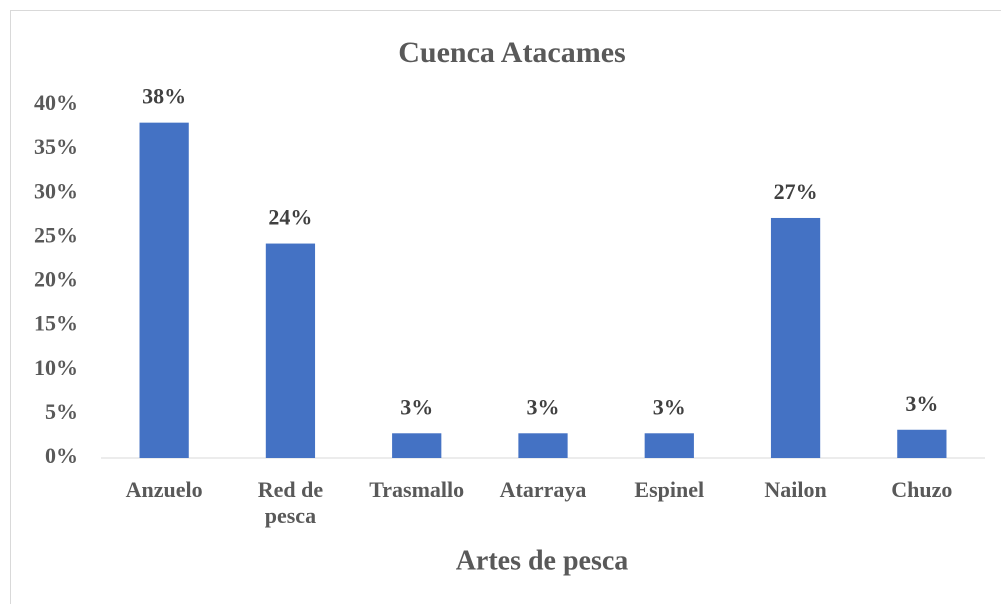 The image size is (1001, 604). What do you see at coordinates (164, 96) in the screenshot?
I see `data-label: 38%` at bounding box center [164, 96].